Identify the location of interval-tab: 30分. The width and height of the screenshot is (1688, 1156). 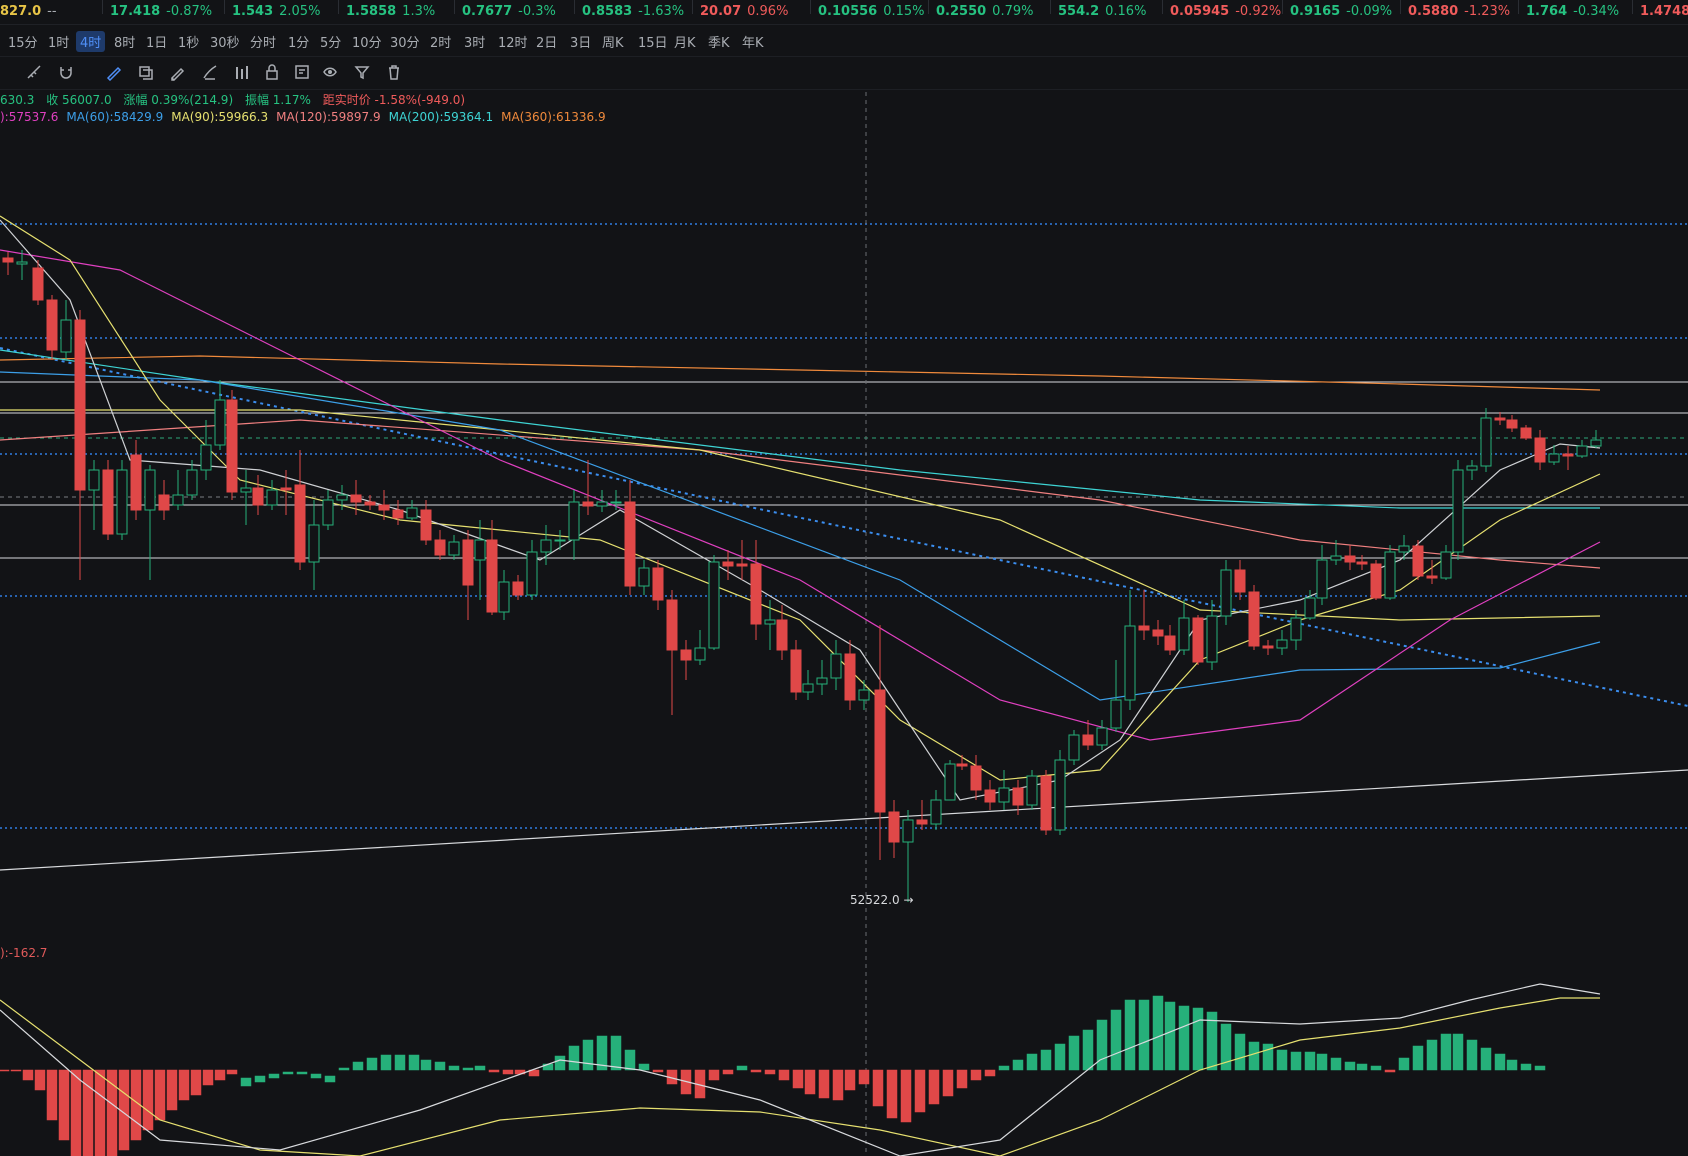
(405, 43).